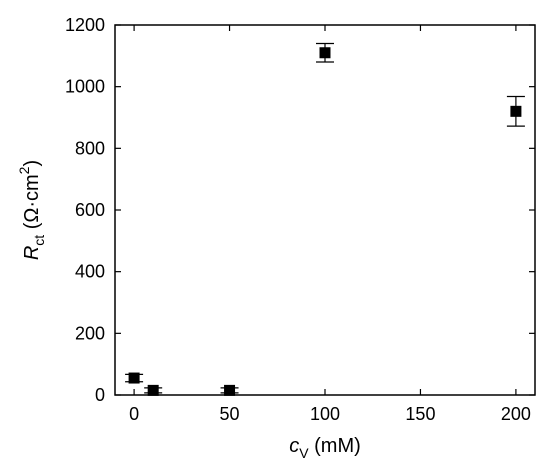 The height and width of the screenshot is (469, 550). I want to click on y-axis-unit-pre: (Ω·cm, so click(32, 204).